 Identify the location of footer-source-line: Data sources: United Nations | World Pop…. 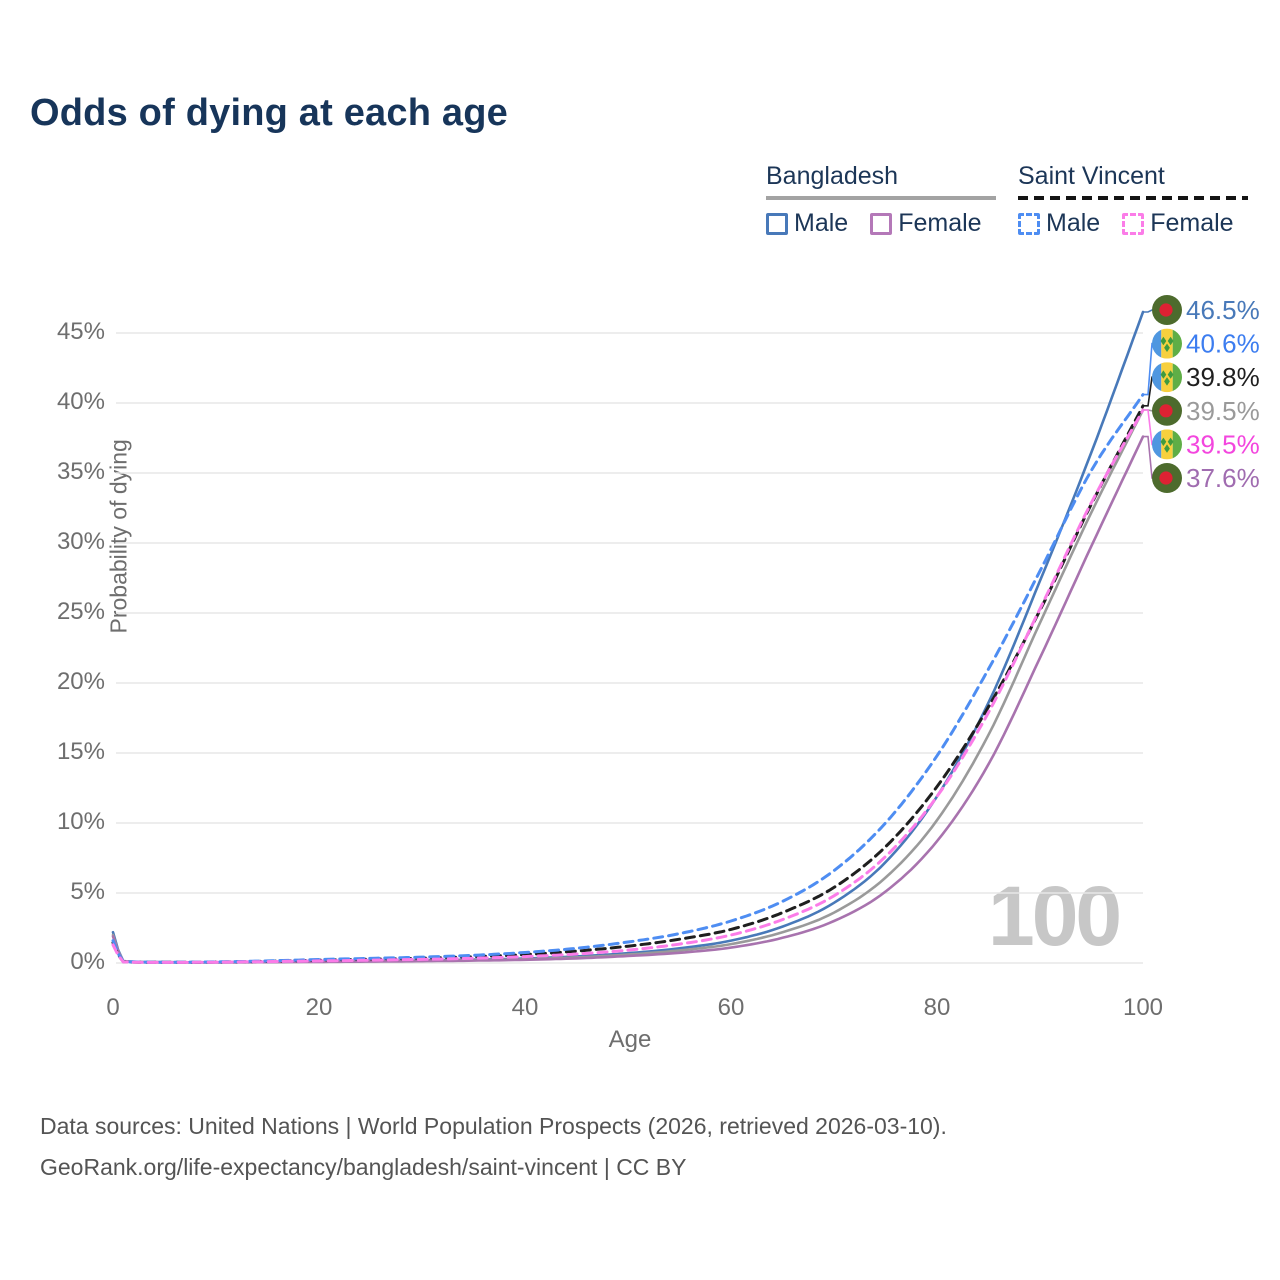
(493, 1126).